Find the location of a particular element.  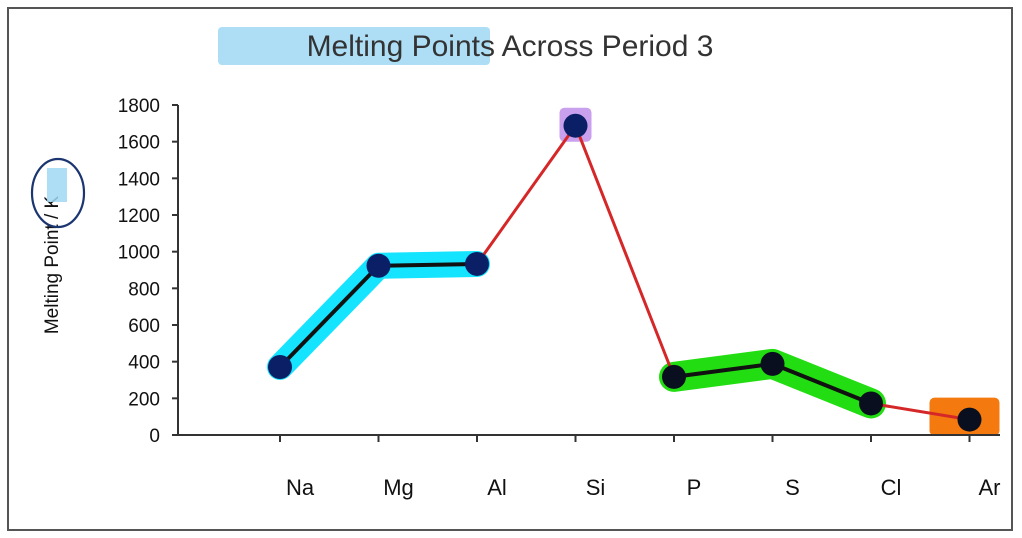

title-highlight is located at coordinates (354, 46).